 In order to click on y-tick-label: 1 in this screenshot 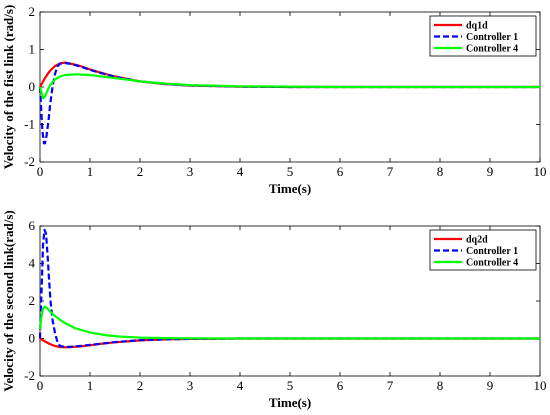, I will do `click(32, 49)`.